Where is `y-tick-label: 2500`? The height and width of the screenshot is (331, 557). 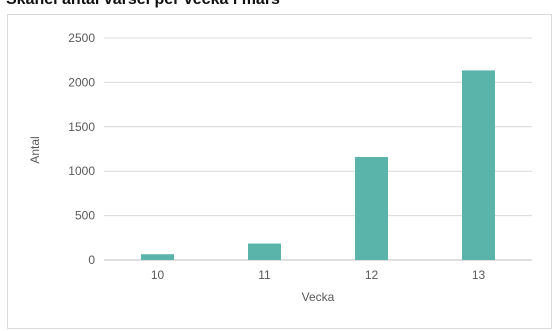 y-tick-label: 2500 is located at coordinates (81, 38).